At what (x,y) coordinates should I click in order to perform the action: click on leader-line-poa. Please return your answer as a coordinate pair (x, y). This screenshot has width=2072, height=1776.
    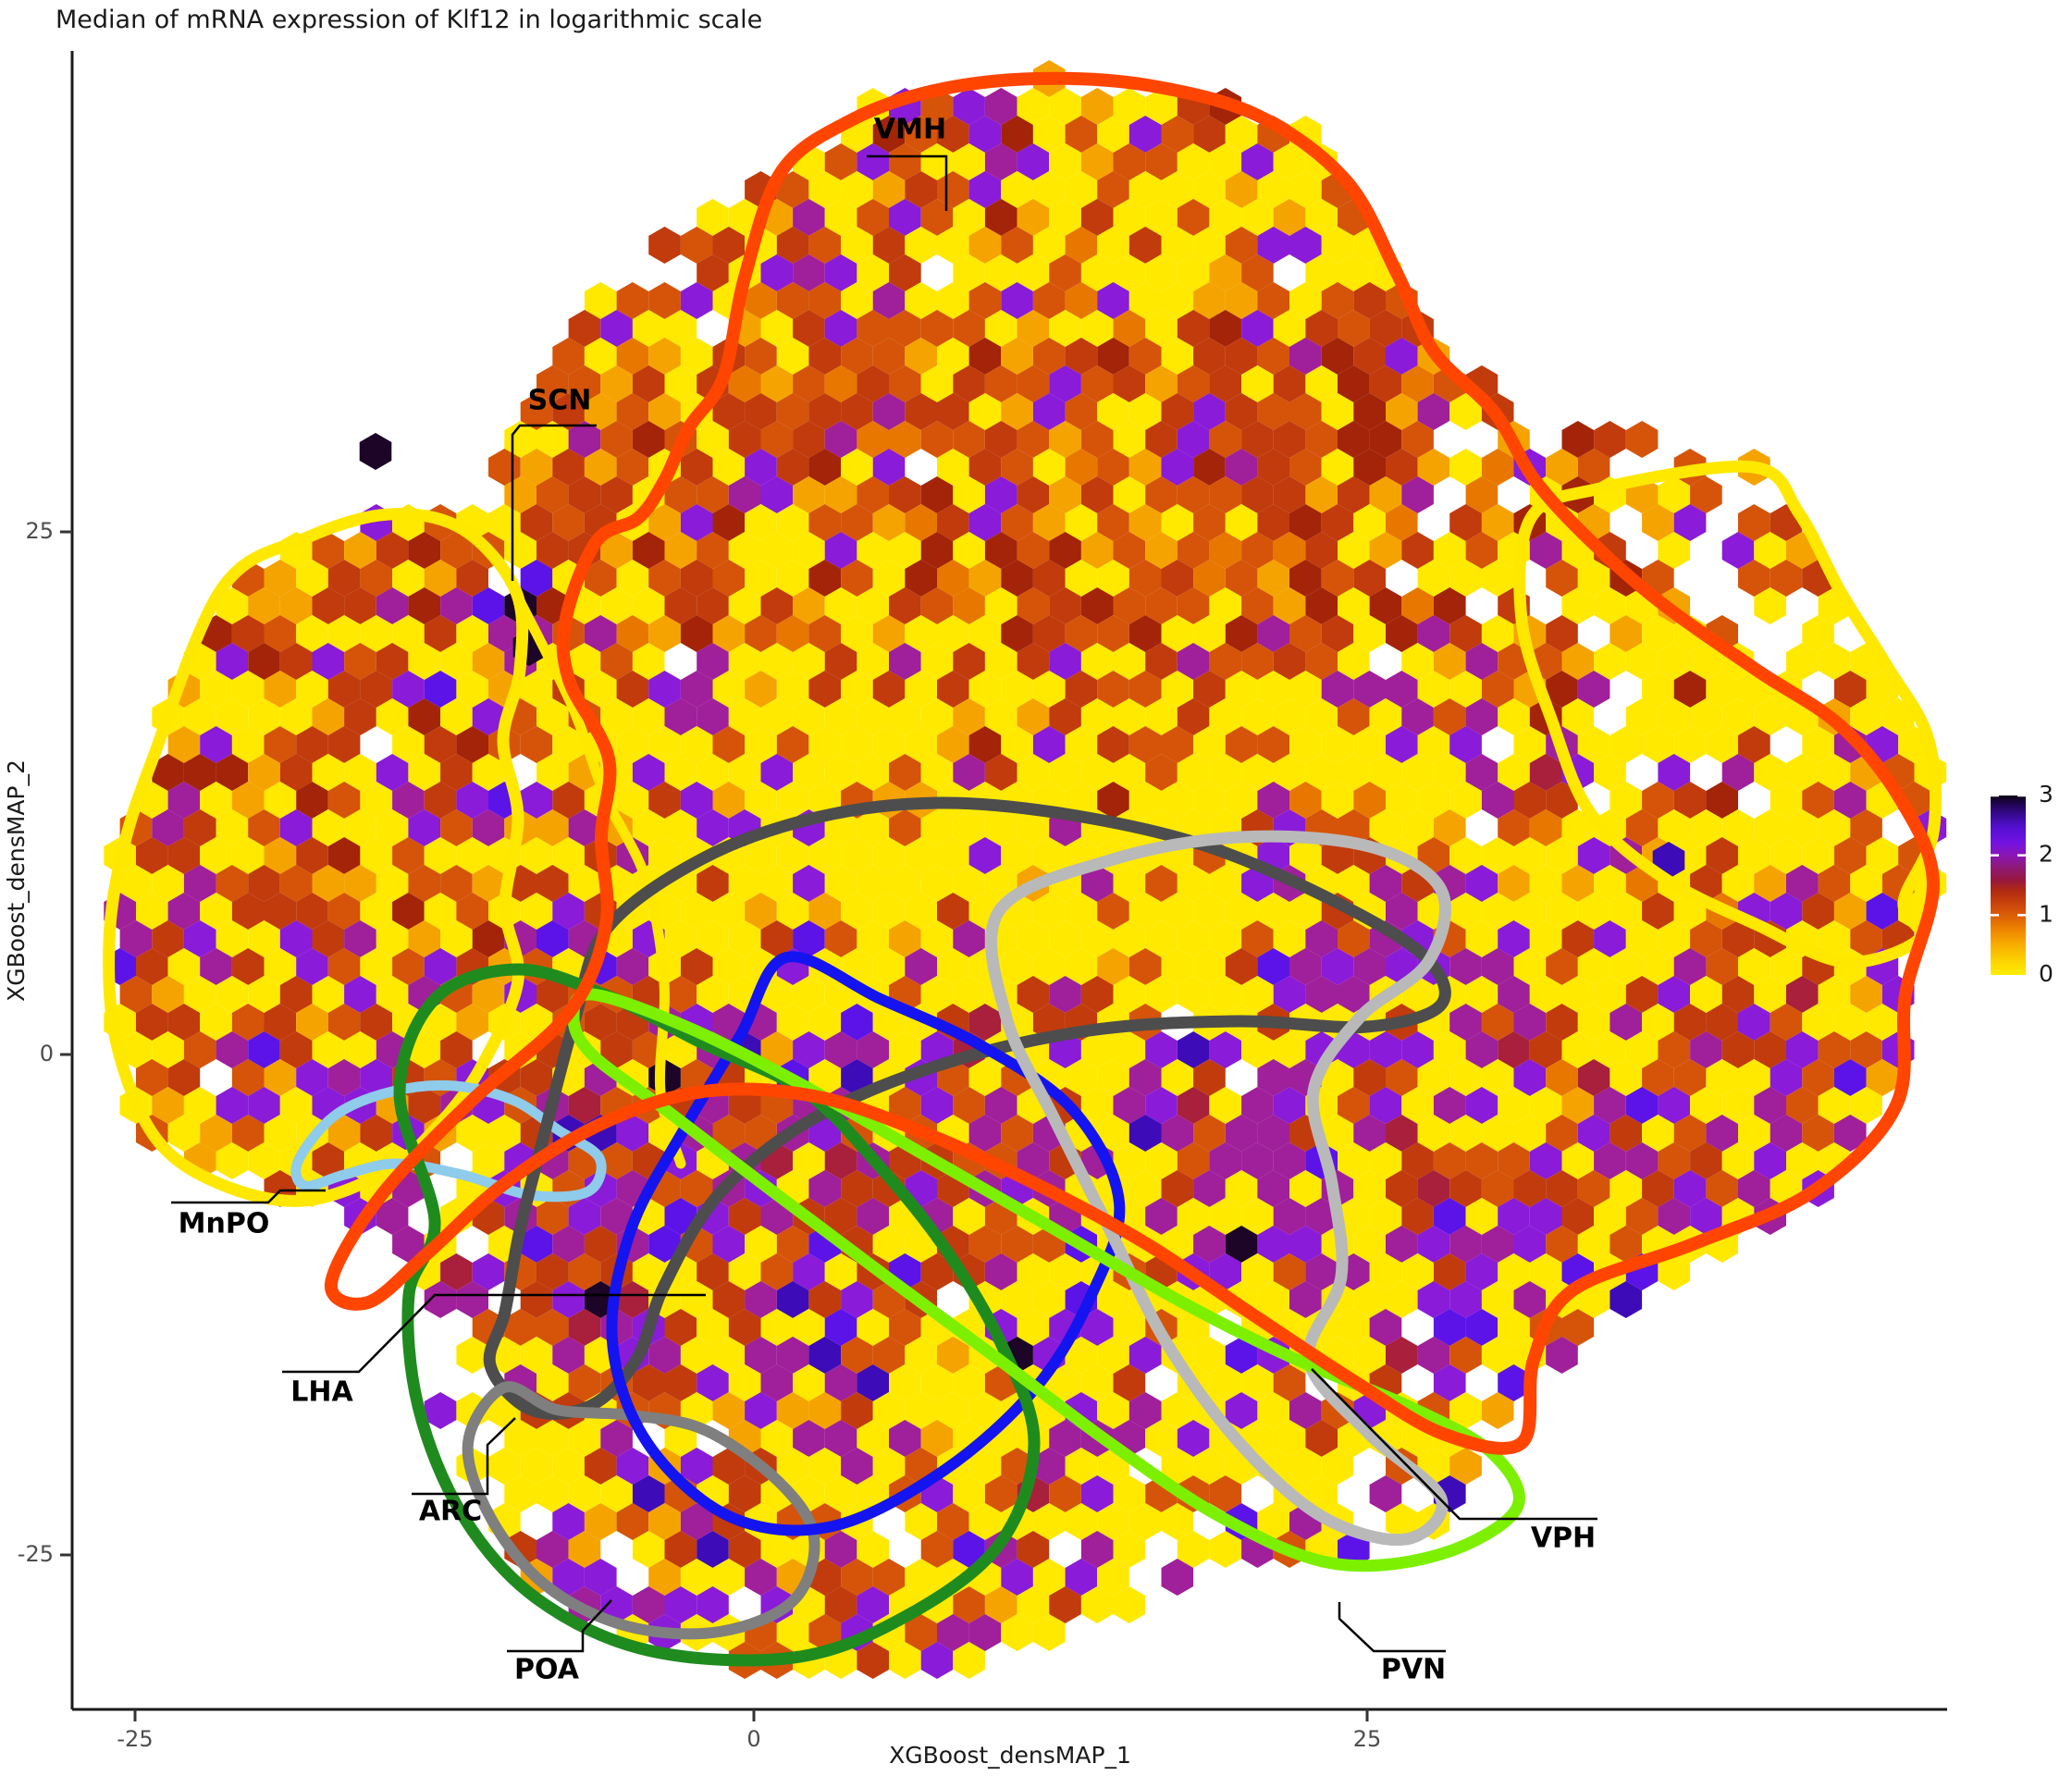
    Looking at the image, I should click on (560, 1626).